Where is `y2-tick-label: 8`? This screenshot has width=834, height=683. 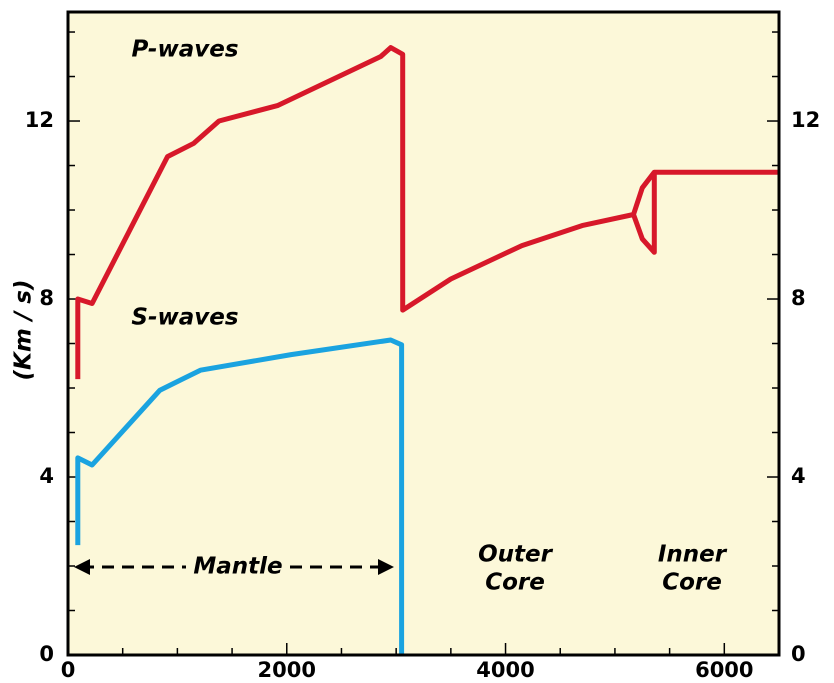 y2-tick-label: 8 is located at coordinates (798, 298).